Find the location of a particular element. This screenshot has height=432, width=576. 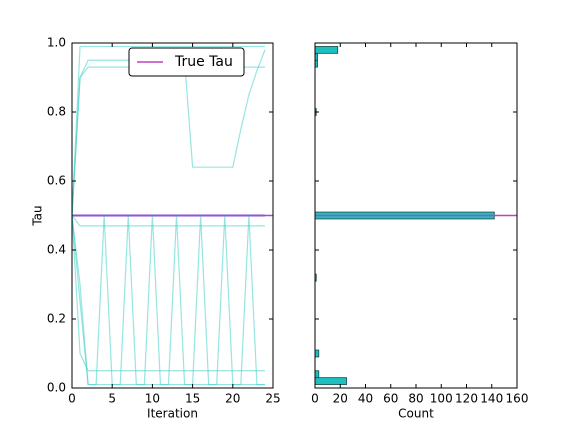

legend-box is located at coordinates (186, 62).